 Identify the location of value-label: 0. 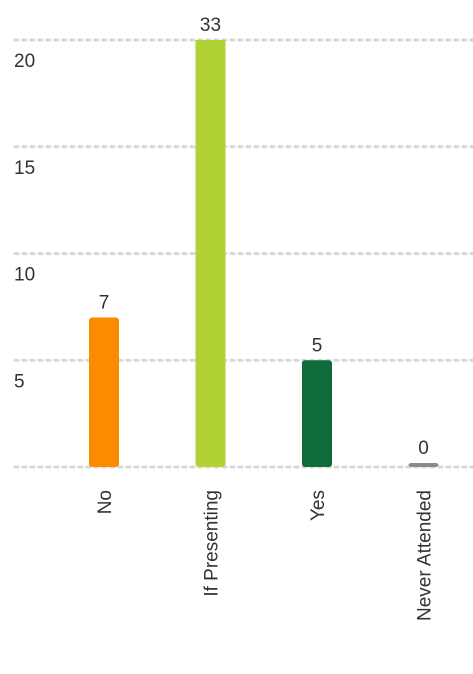
(423, 448).